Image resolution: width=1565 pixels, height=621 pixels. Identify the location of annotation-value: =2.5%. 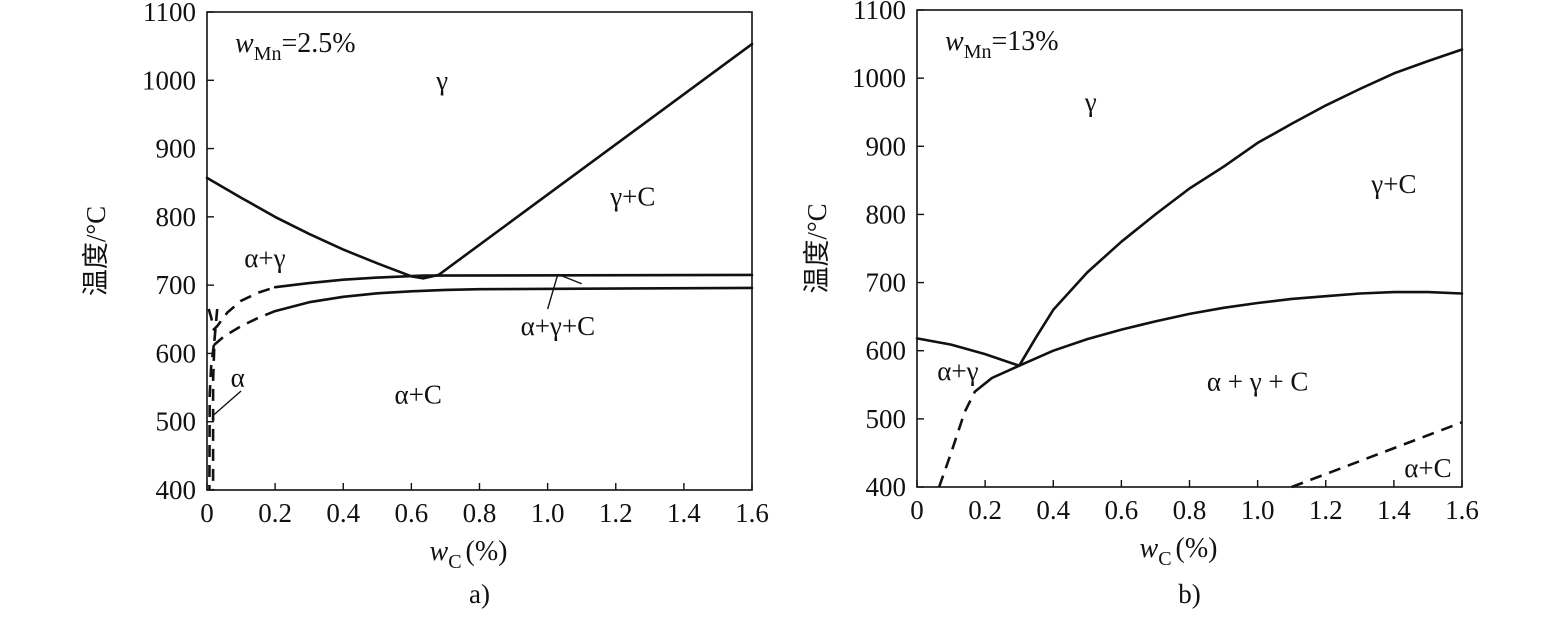
(318, 43).